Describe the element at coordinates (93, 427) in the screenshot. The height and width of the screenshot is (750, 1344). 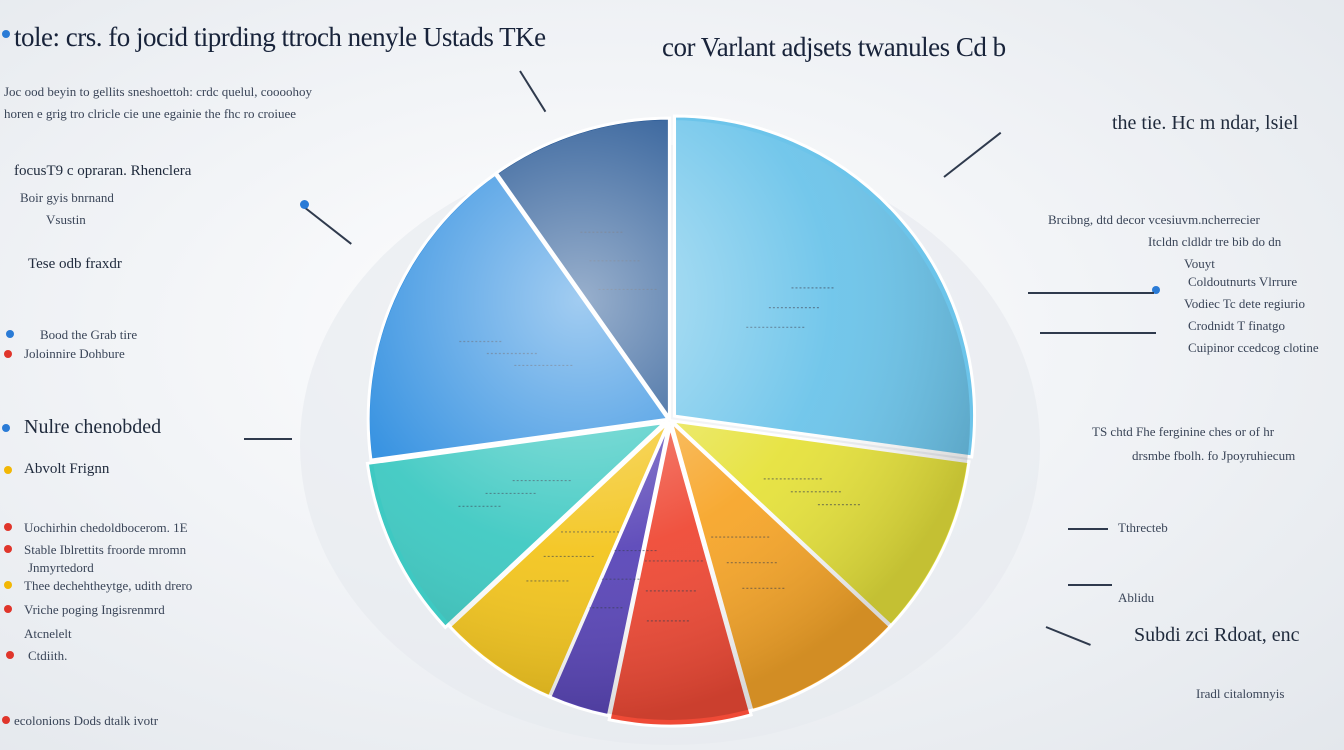
I see `left-heading-2: Nulre chenobded` at that location.